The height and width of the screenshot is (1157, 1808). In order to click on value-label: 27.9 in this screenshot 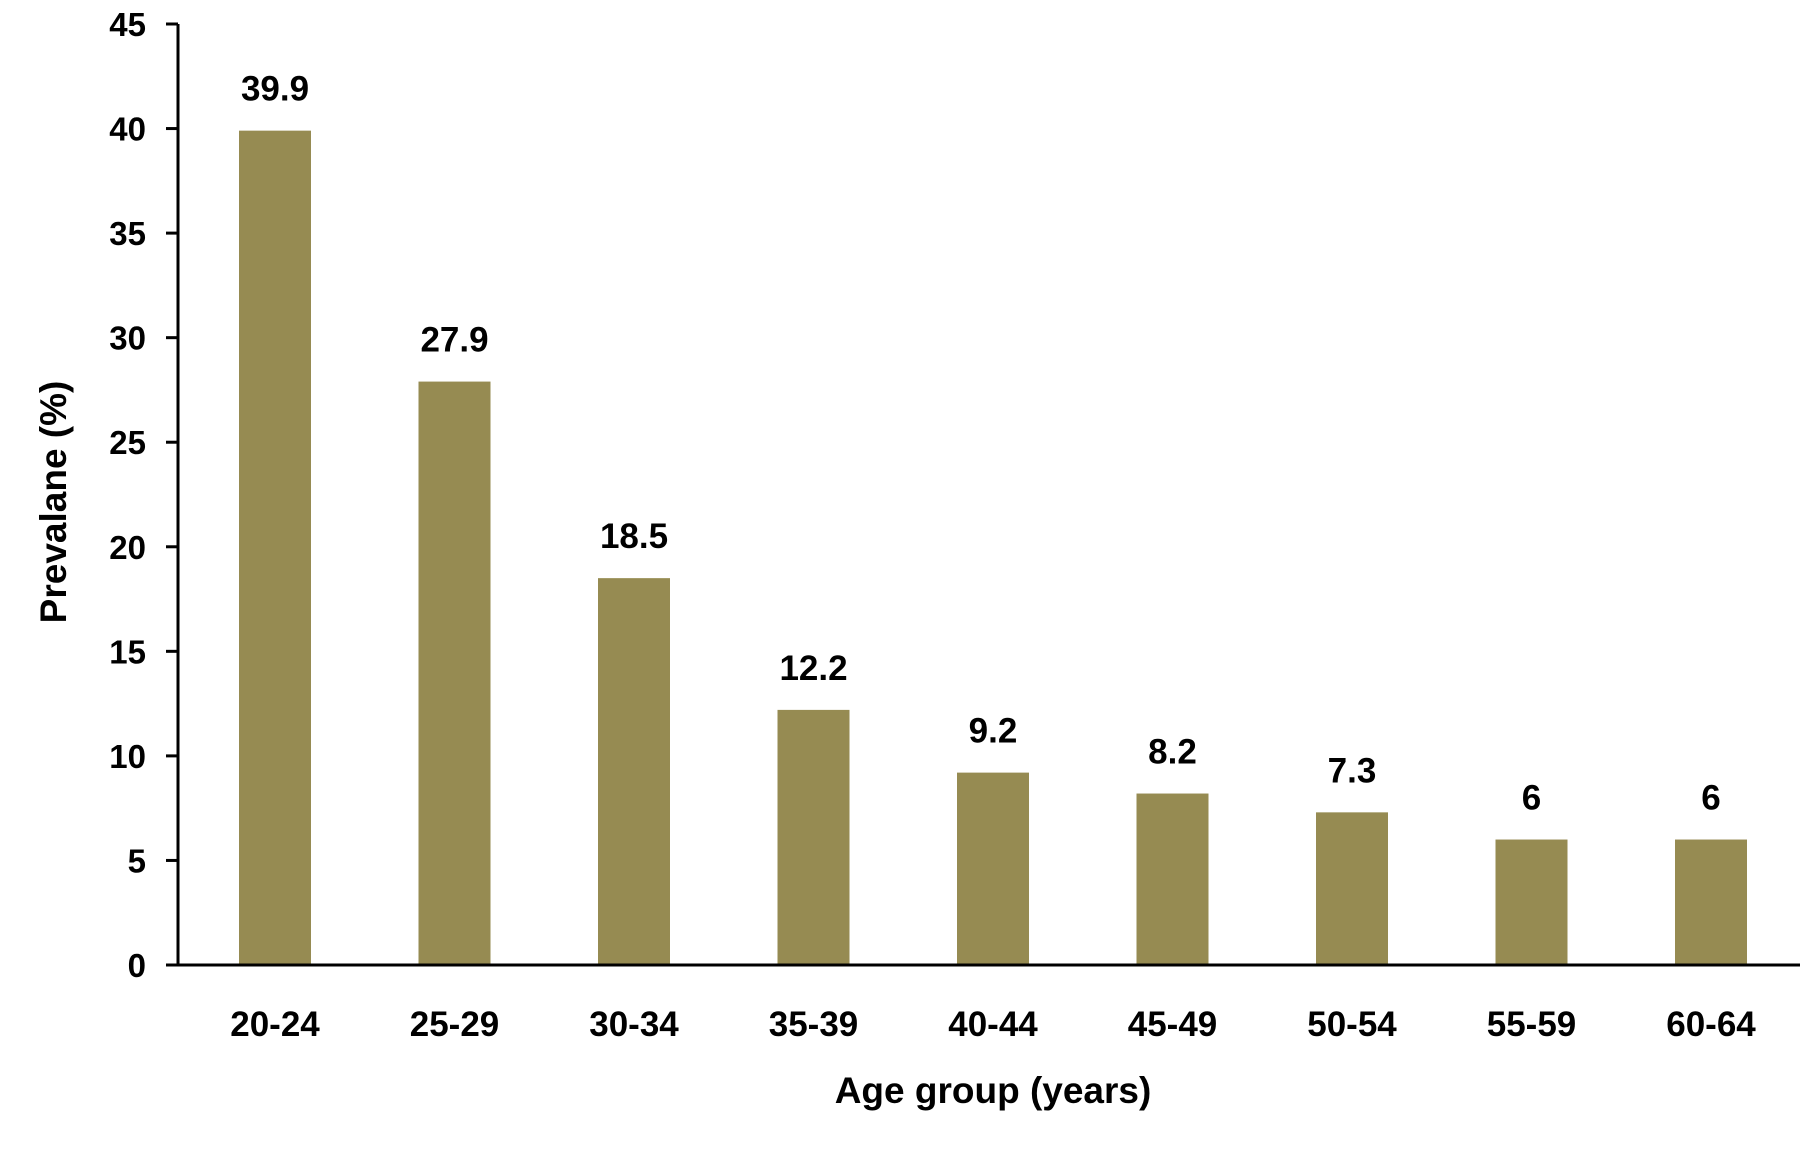, I will do `click(454, 340)`.